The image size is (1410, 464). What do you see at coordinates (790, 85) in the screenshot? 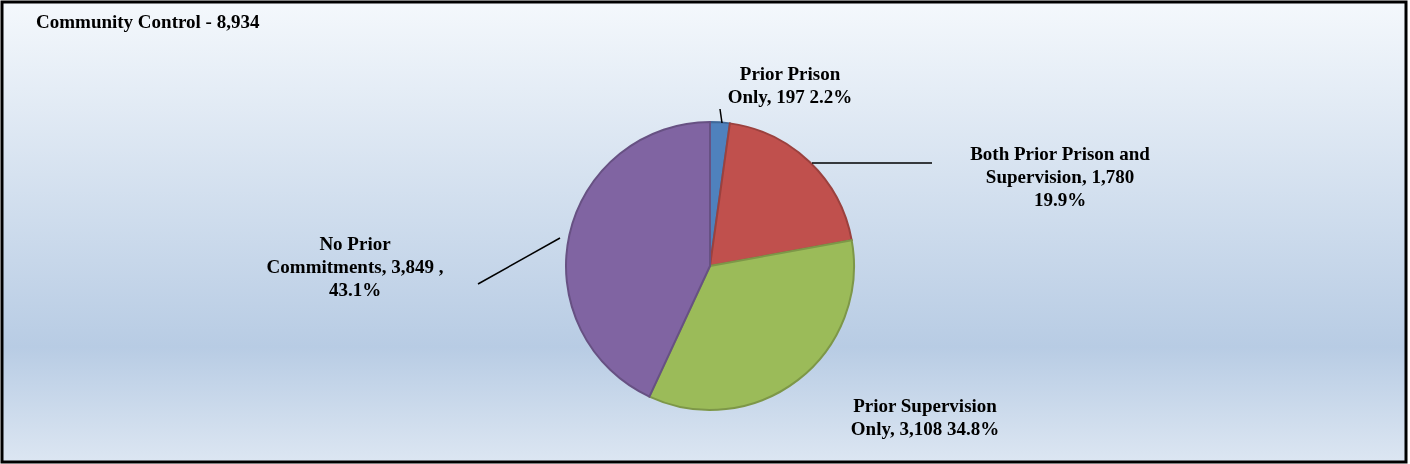
I see `slice-label: Prior Prison Only, 197 2.2%` at bounding box center [790, 85].